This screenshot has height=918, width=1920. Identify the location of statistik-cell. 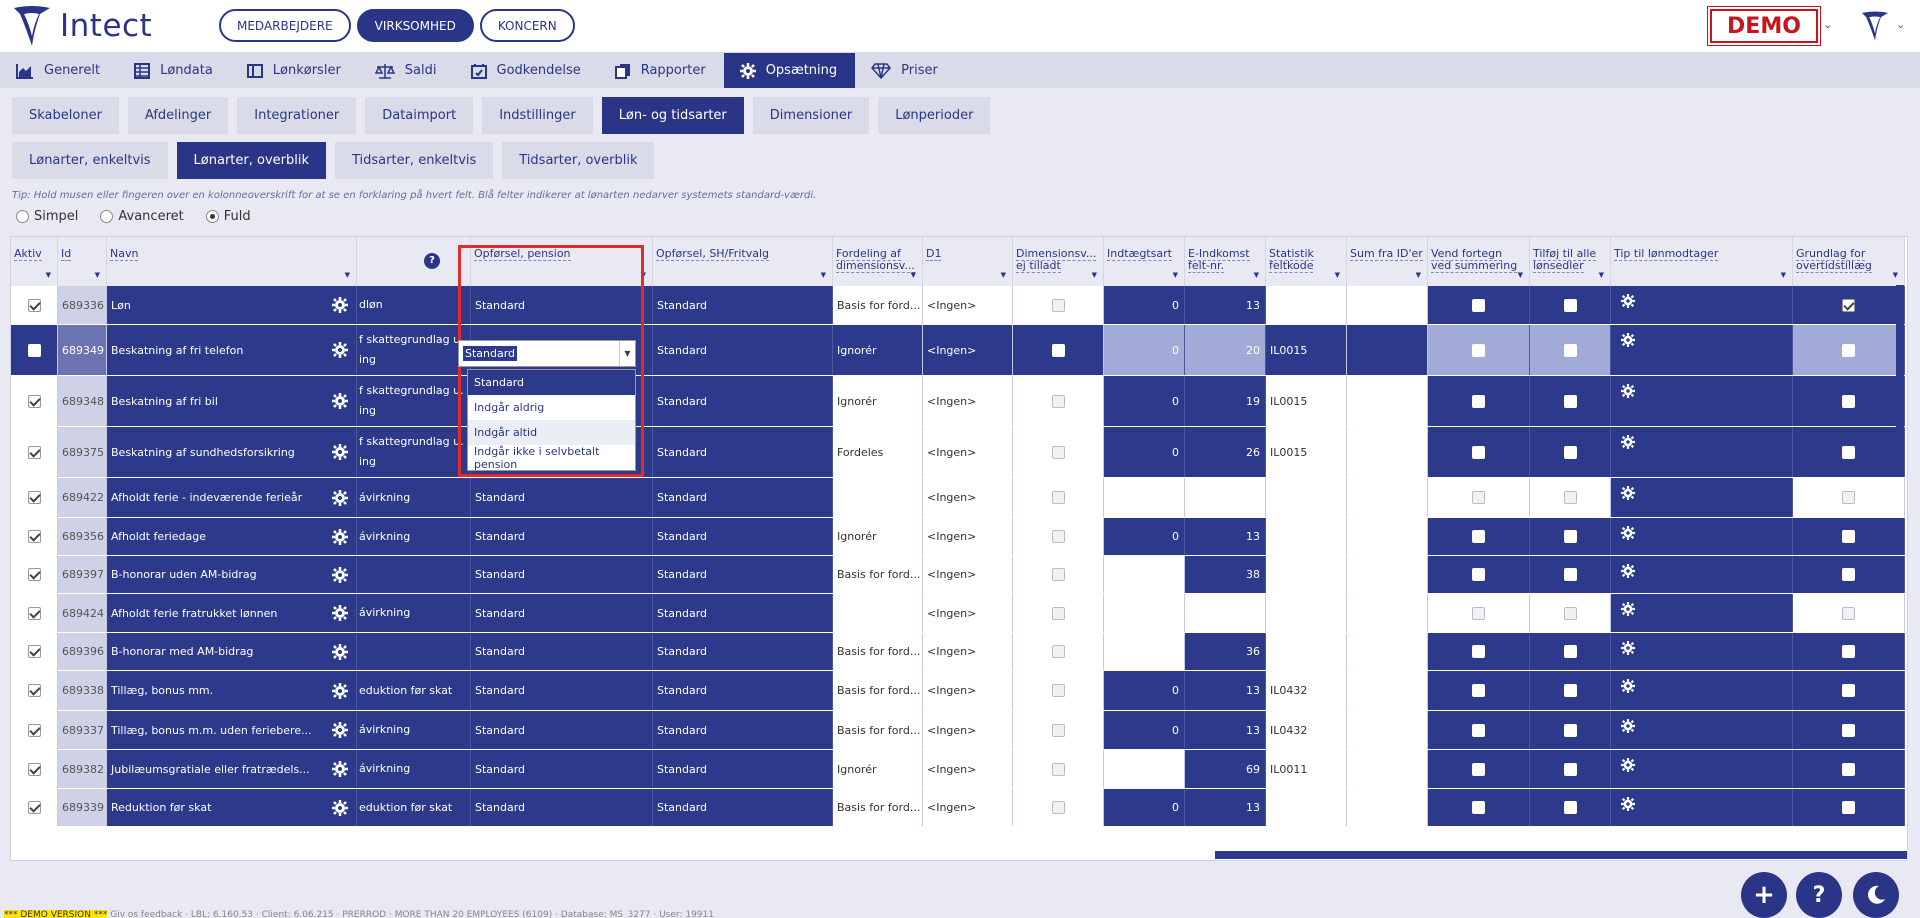
(1306, 497).